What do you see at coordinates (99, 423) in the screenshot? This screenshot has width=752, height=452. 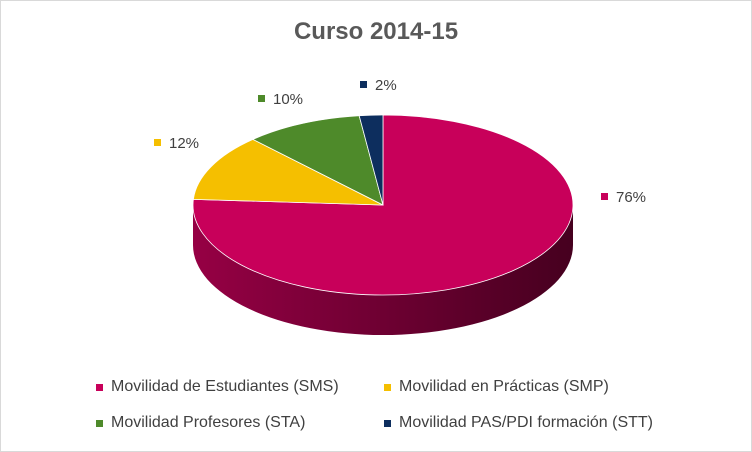 I see `legend-swatch-sta` at bounding box center [99, 423].